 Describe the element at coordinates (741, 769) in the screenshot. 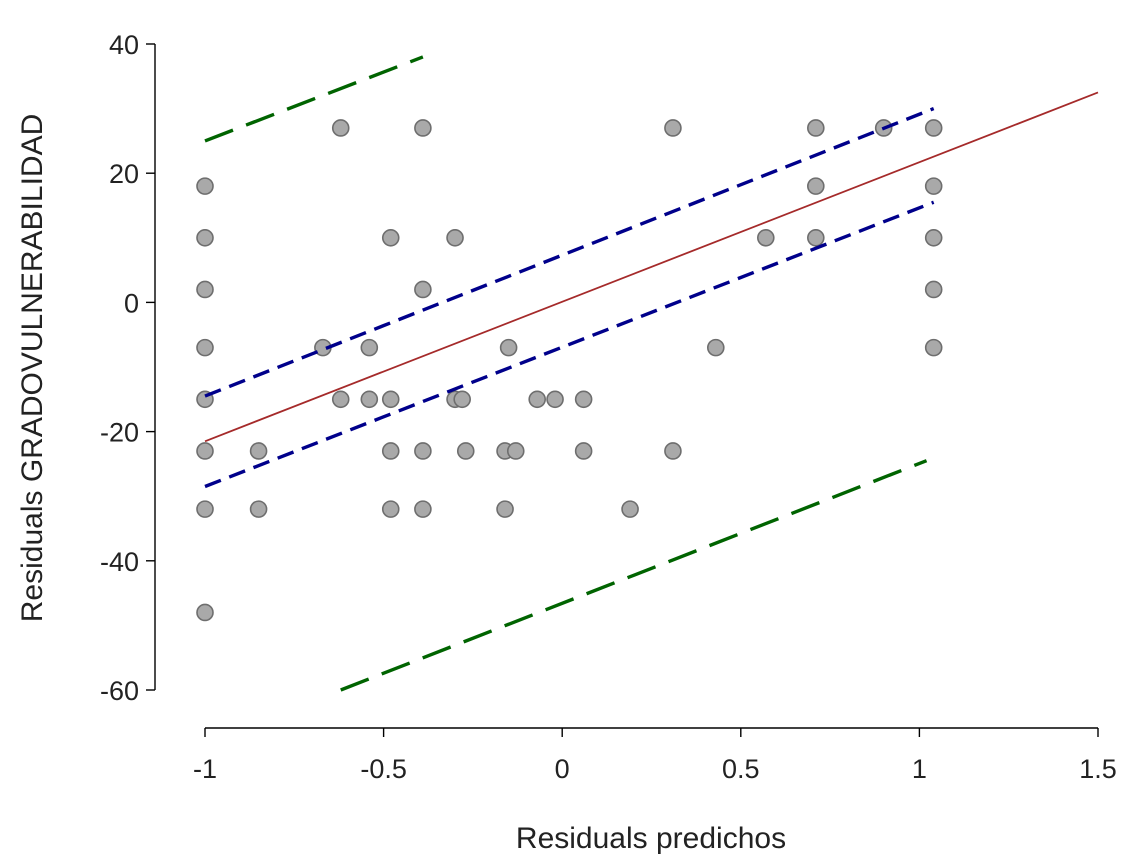

I see `x-tick-label: 0.5` at that location.